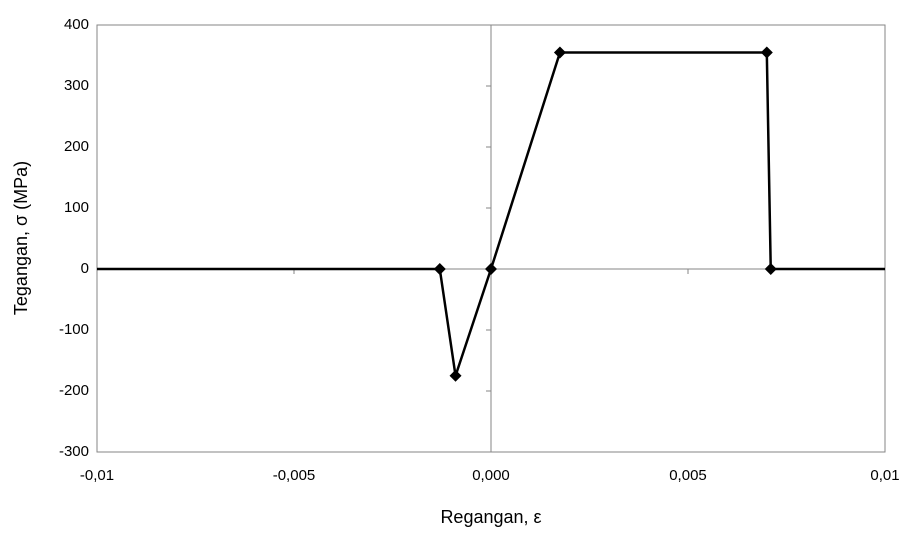 Image resolution: width=908 pixels, height=538 pixels. Describe the element at coordinates (688, 475) in the screenshot. I see `x-tick-label: 0,005` at that location.